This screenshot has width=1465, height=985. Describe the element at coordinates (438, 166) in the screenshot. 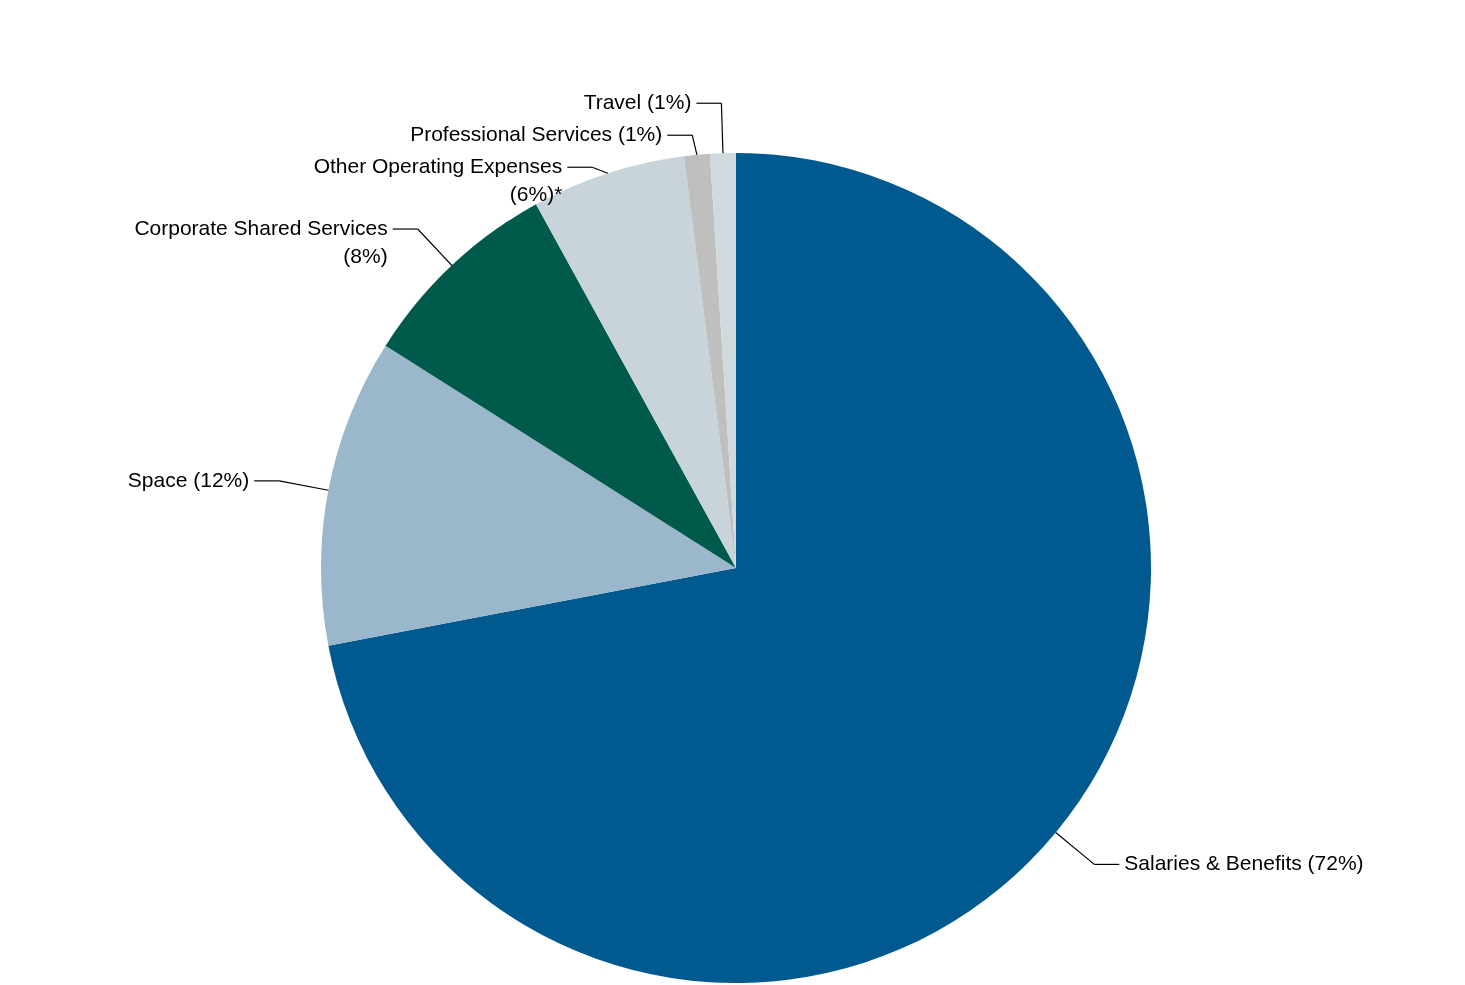

I see `slice-label: Other Operating Expenses` at that location.